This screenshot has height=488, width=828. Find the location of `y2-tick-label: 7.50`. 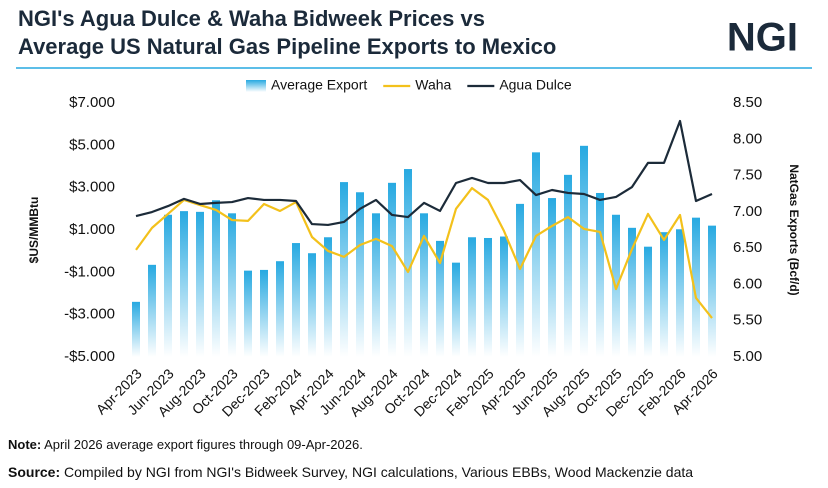

y2-tick-label: 7.50 is located at coordinates (747, 175).